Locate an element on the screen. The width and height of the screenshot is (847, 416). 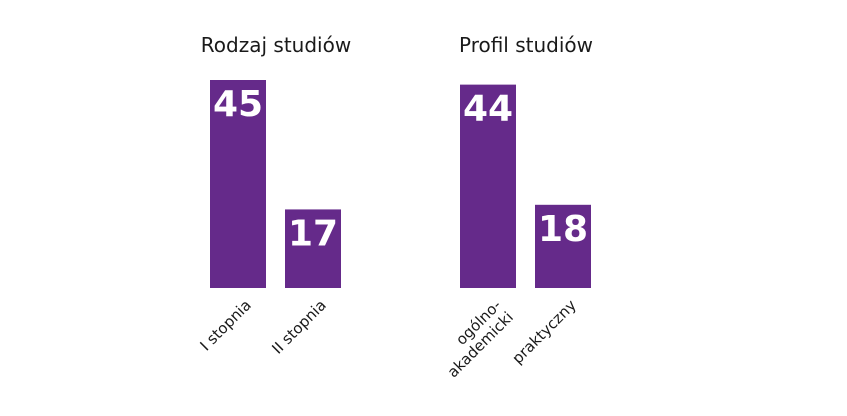
bar-value-label: 44 is located at coordinates (488, 109).